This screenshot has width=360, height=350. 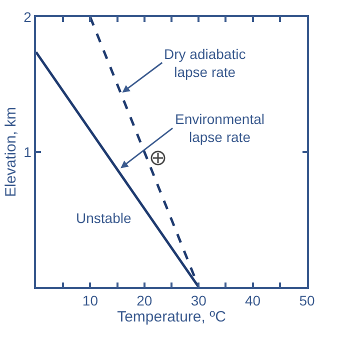 What do you see at coordinates (28, 16) in the screenshot?
I see `y-tick-label: 2` at bounding box center [28, 16].